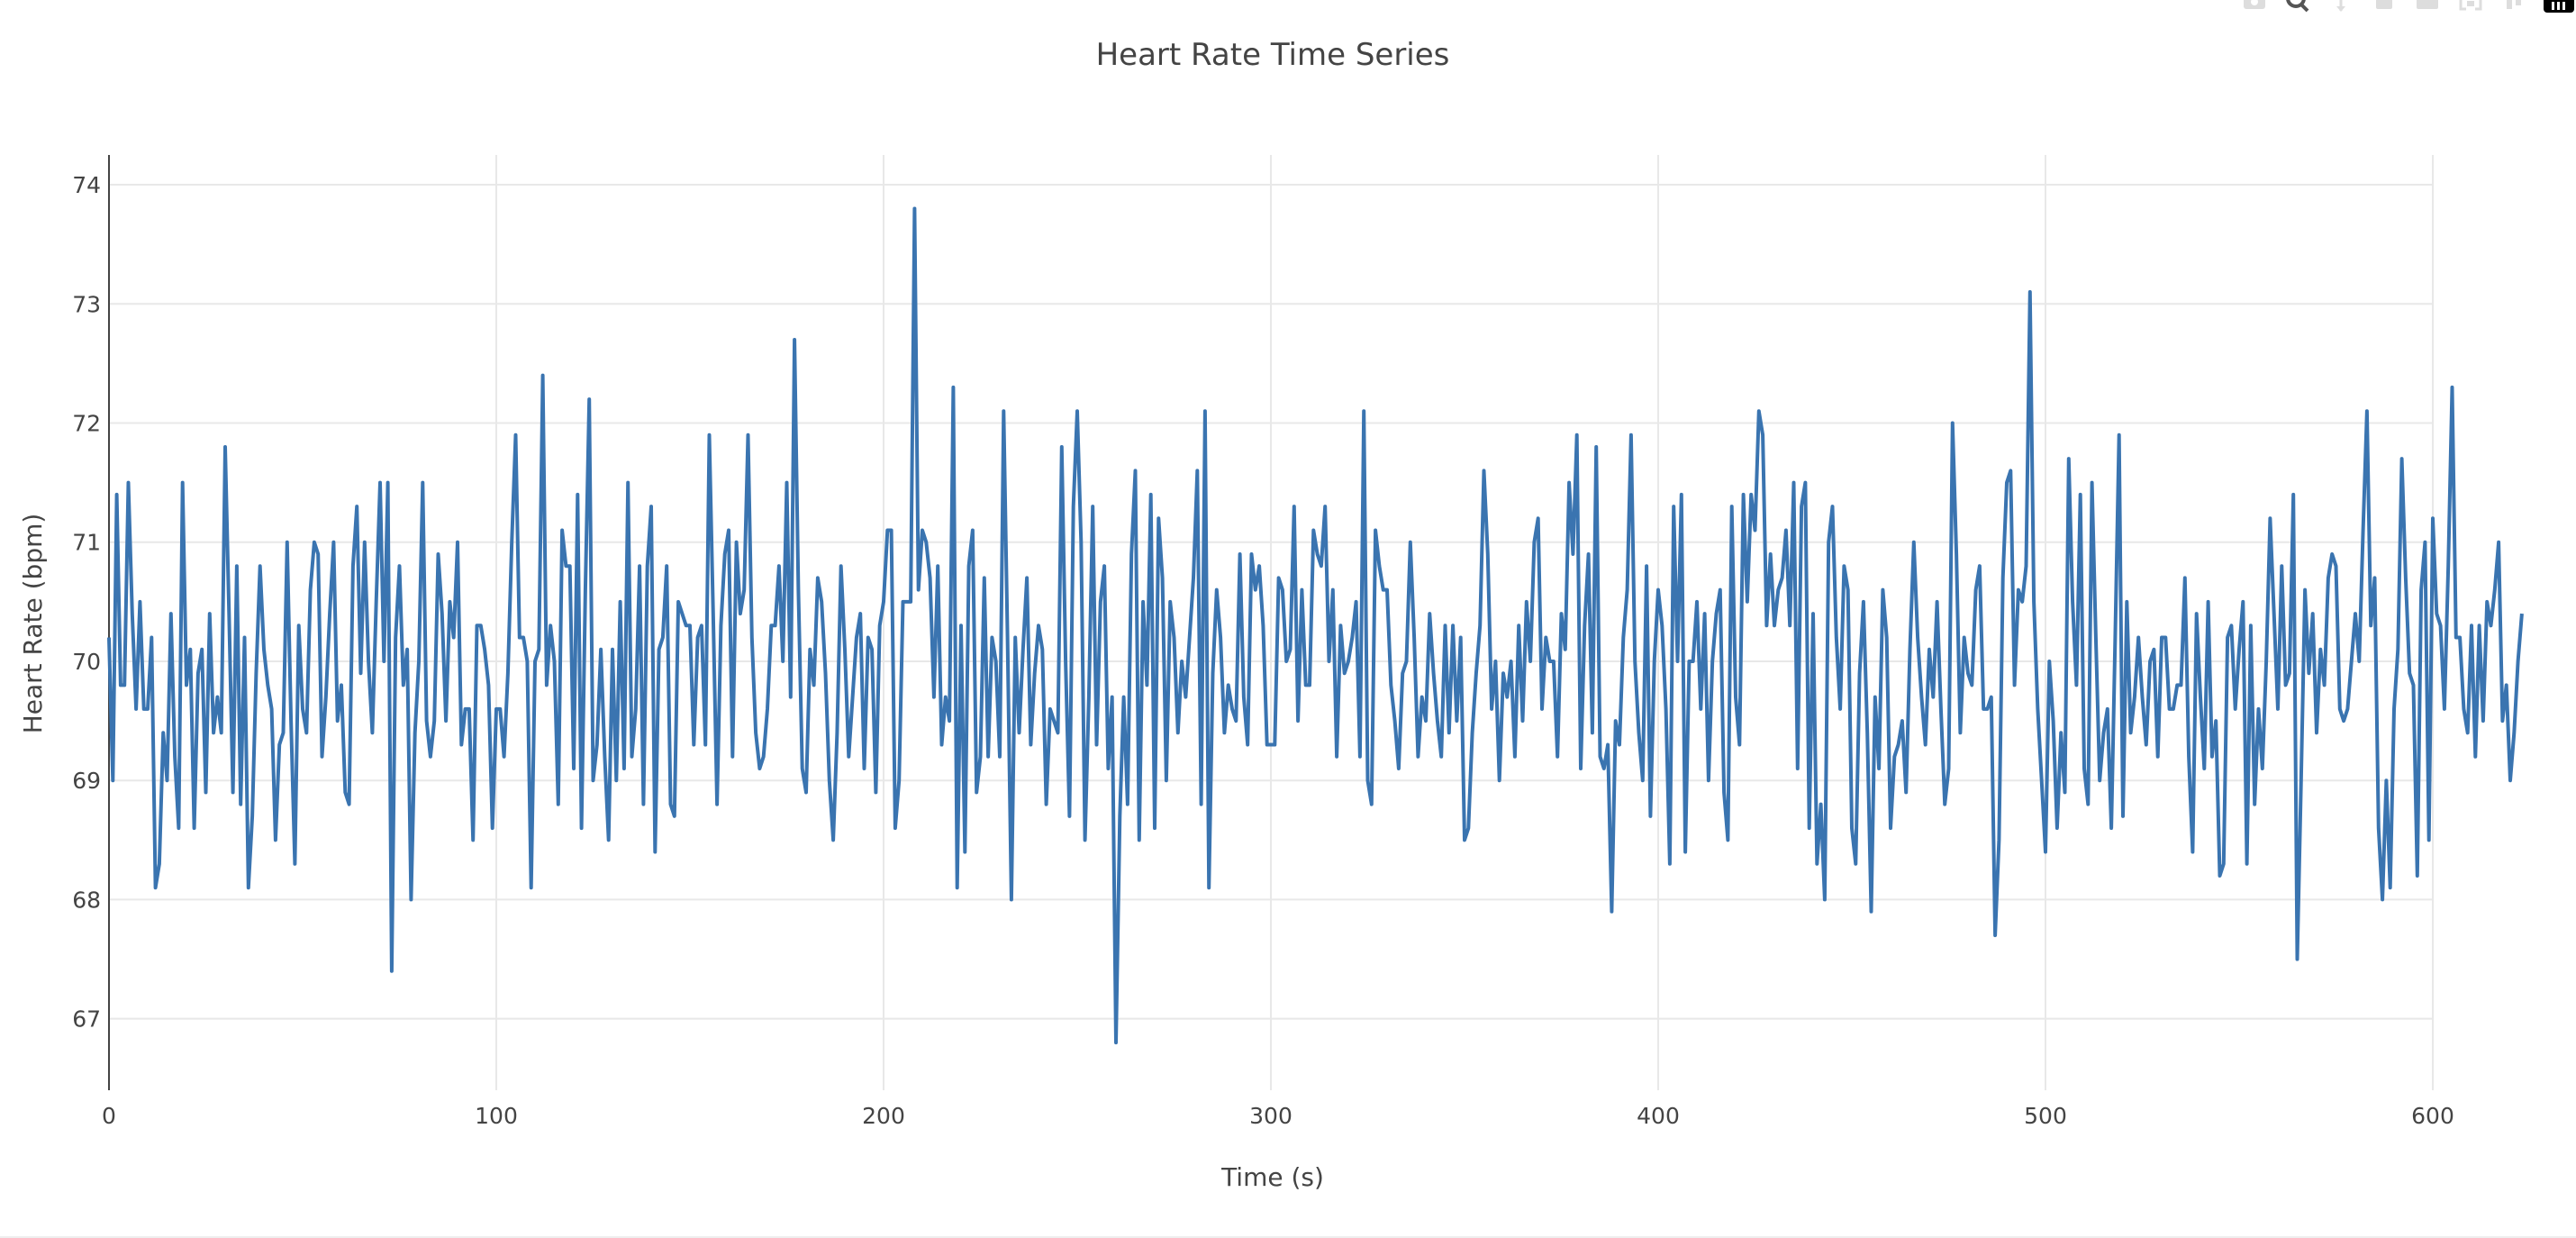  I want to click on reset-axes-icon, so click(2513, 6).